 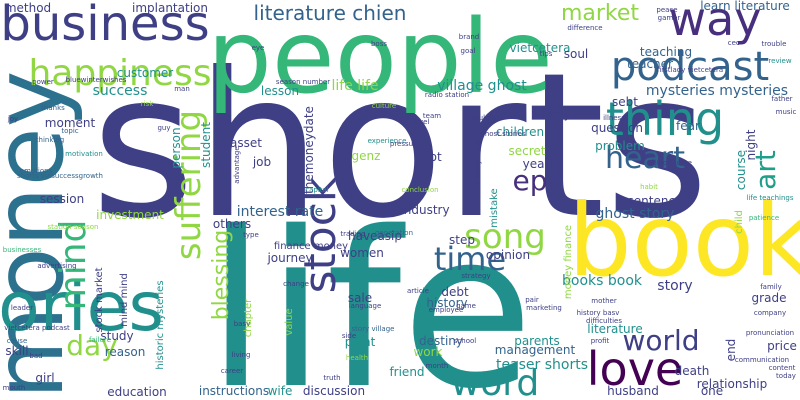 I want to click on word-home: home, so click(x=682, y=163).